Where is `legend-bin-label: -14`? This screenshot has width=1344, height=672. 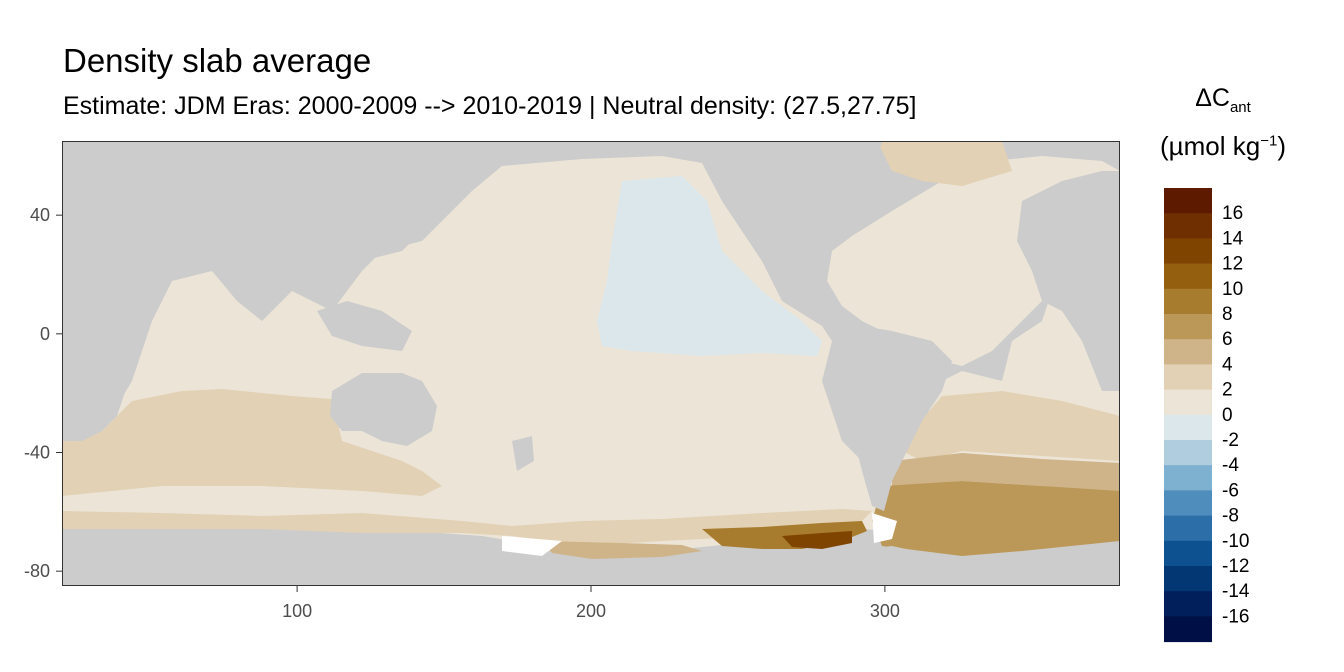 legend-bin-label: -14 is located at coordinates (1236, 591).